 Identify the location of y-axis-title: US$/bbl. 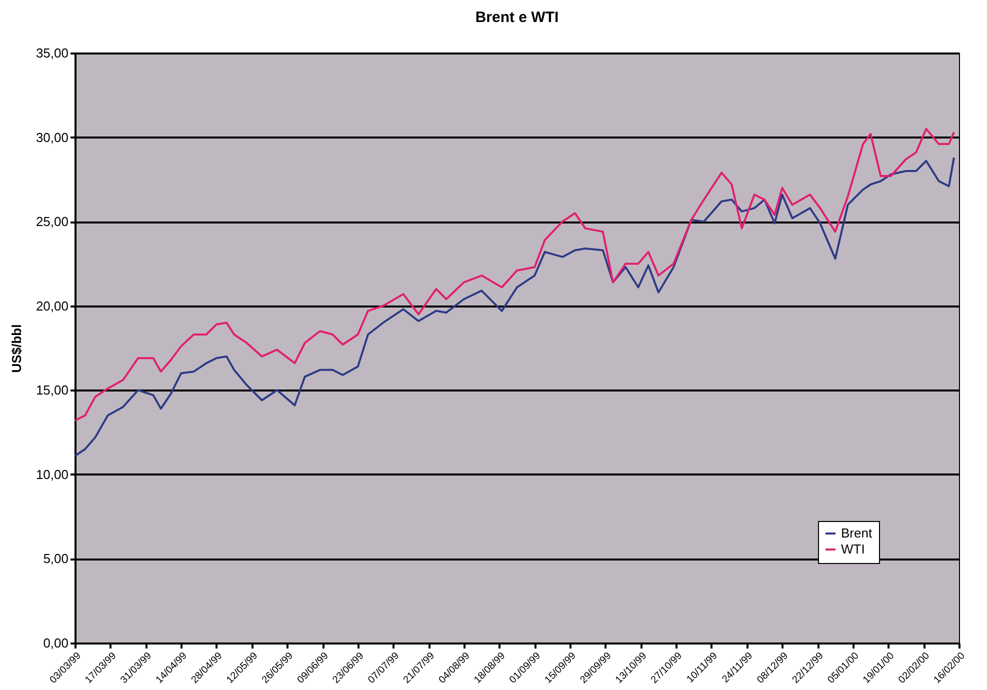
(16, 348).